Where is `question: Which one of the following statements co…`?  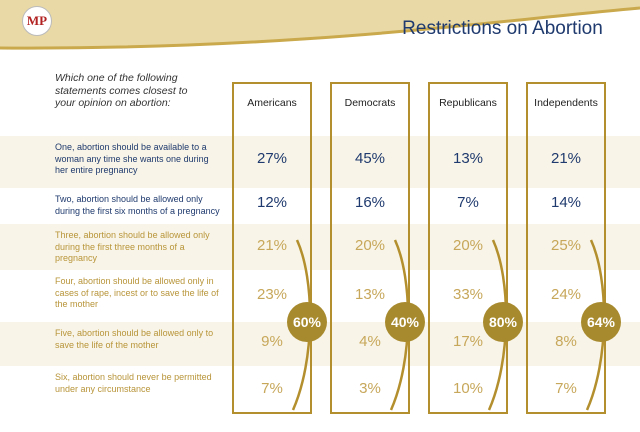
question: Which one of the following statements co… is located at coordinates (121, 90).